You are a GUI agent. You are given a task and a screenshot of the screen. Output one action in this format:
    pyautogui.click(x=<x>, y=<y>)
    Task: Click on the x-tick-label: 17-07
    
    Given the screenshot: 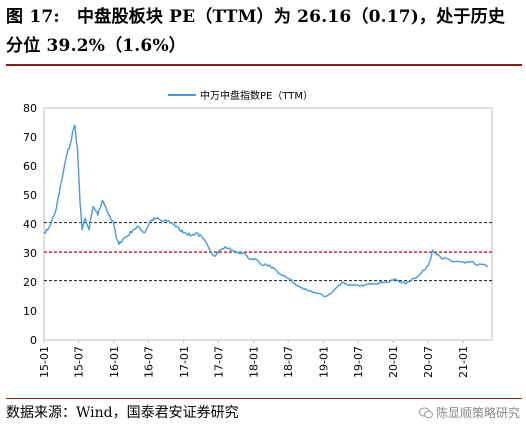 What is the action you would take?
    pyautogui.click(x=218, y=362)
    